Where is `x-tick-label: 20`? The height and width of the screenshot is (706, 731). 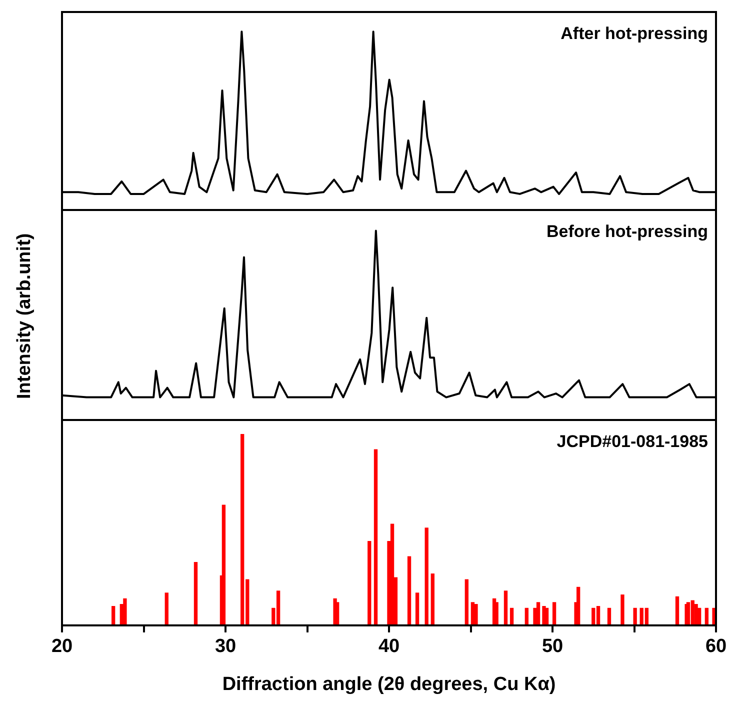
x-tick-label: 20 is located at coordinates (62, 647).